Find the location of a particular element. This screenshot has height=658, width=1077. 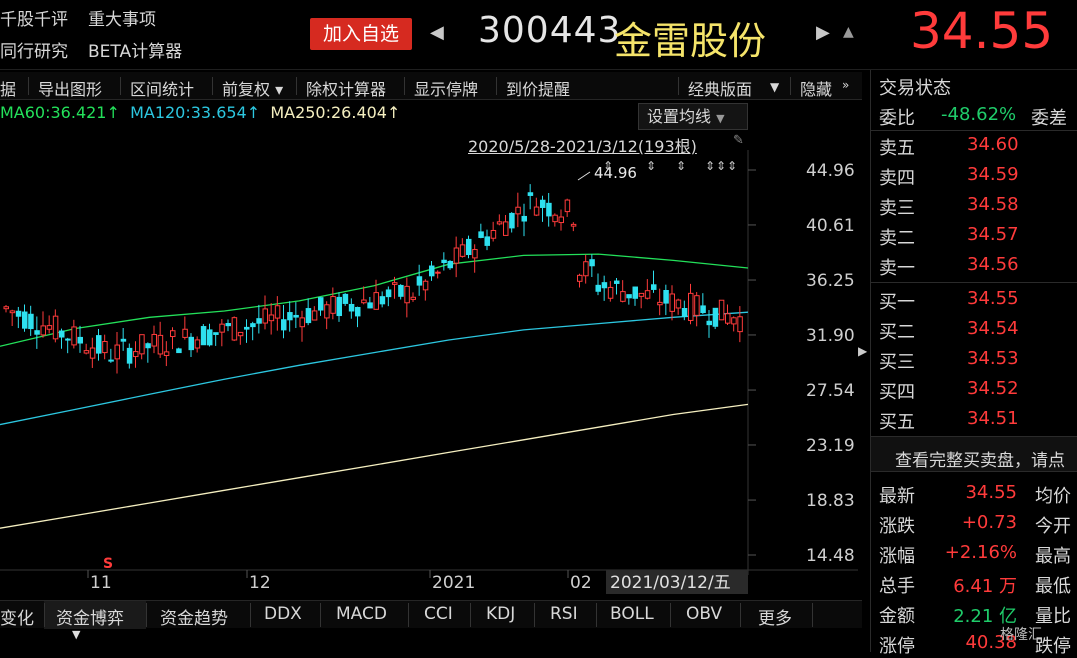

y-tick-label: 31.90 is located at coordinates (830, 336).